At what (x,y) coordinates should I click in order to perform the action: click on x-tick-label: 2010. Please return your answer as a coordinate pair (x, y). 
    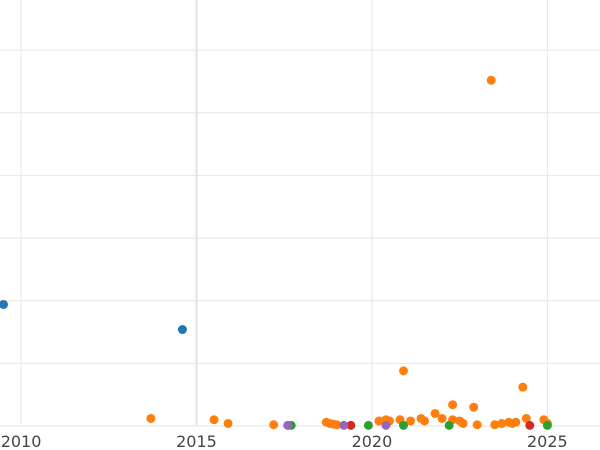
    Looking at the image, I should click on (21, 441).